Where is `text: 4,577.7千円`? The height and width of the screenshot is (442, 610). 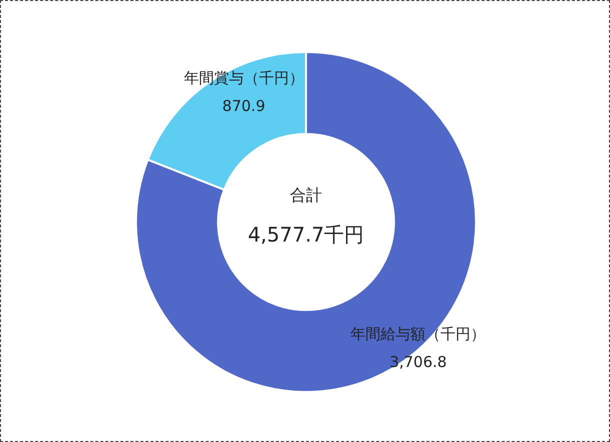 text: 4,577.7千円 is located at coordinates (306, 234).